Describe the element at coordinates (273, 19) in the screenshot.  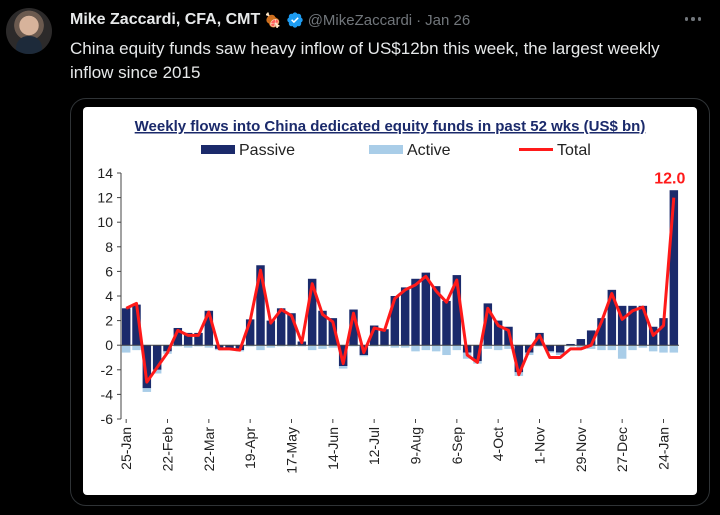
I see `meat-emoji-icon: 🍖` at that location.